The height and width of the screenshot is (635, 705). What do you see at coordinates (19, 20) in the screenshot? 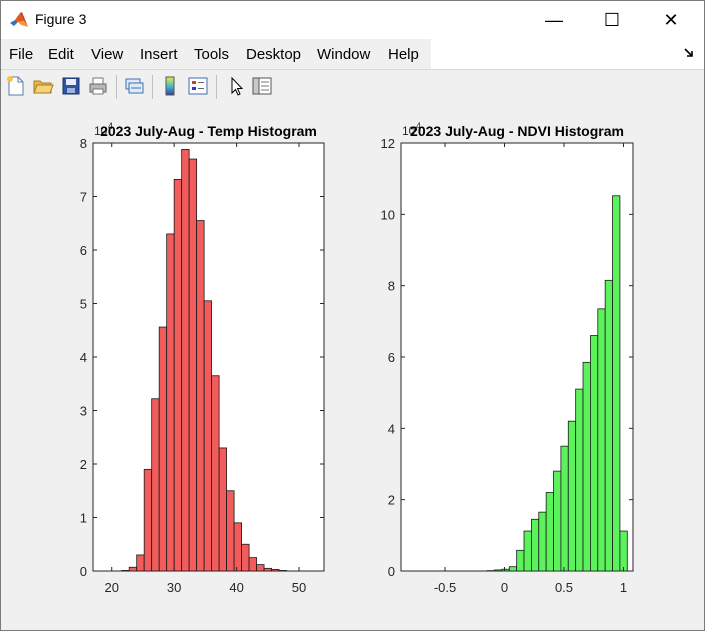
I see `matlab-logo-icon` at bounding box center [19, 20].